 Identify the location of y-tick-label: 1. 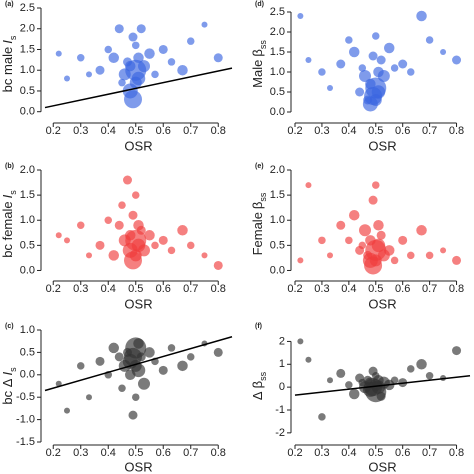
(282, 364).